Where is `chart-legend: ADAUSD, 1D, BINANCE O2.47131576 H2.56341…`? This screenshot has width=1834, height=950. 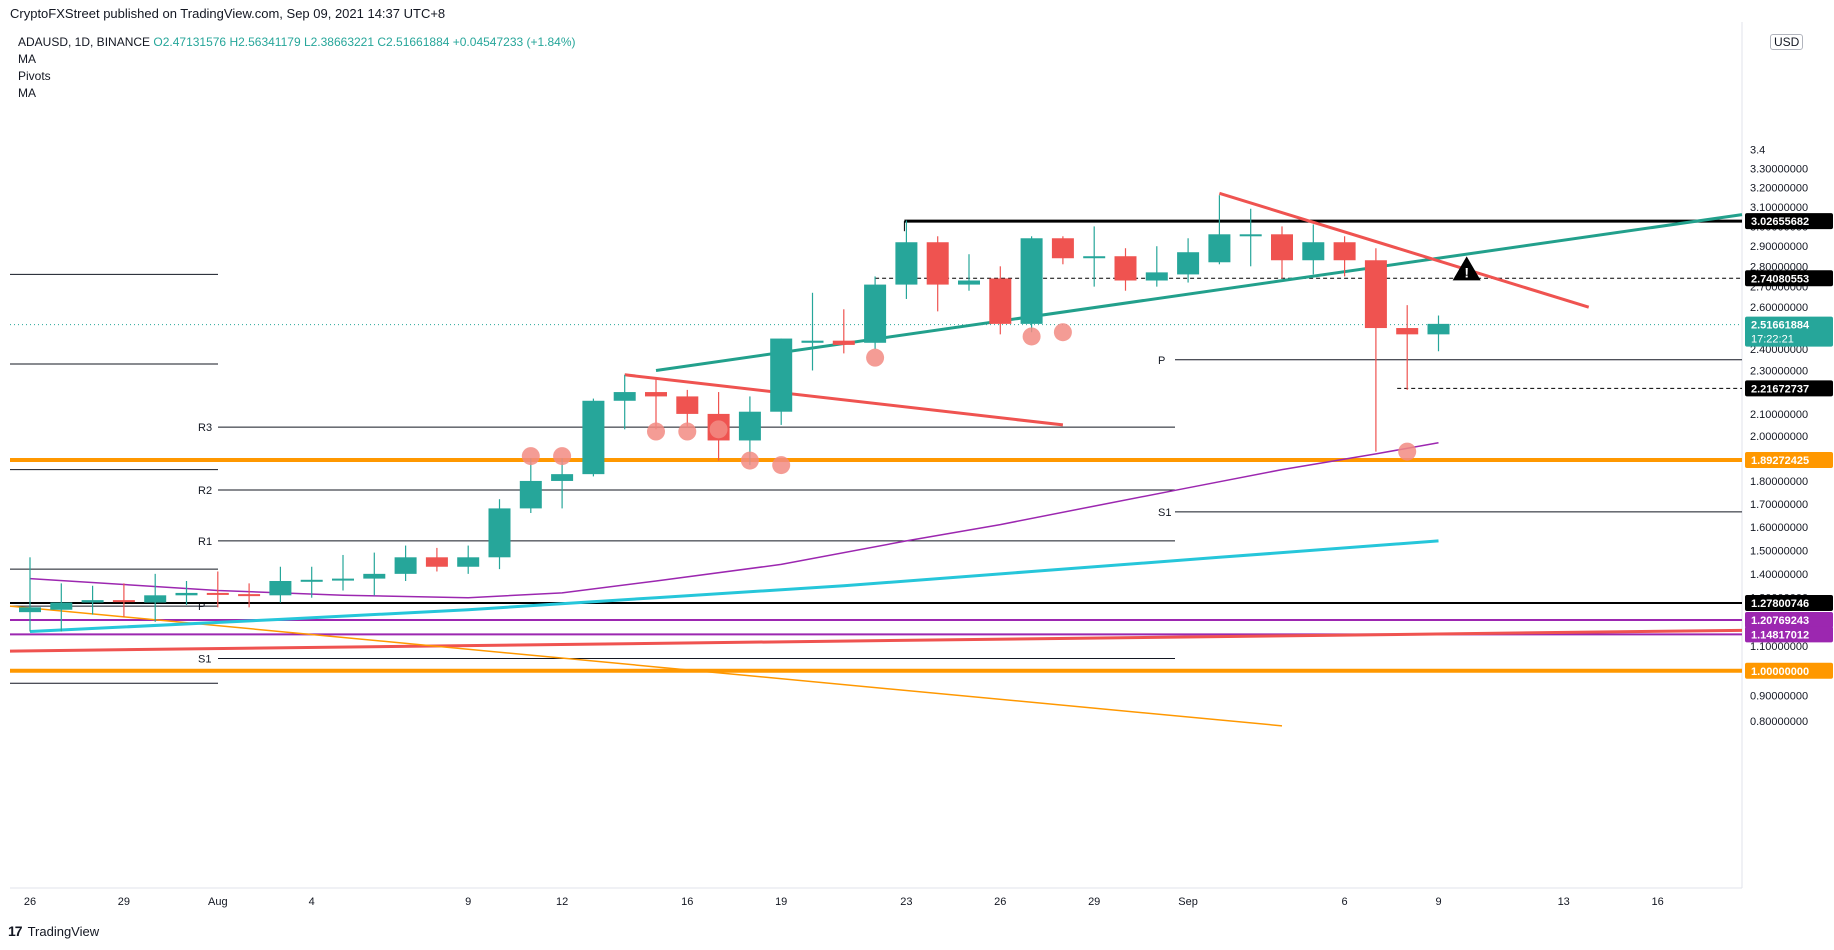 chart-legend: ADAUSD, 1D, BINANCE O2.47131576 H2.56341… is located at coordinates (297, 68).